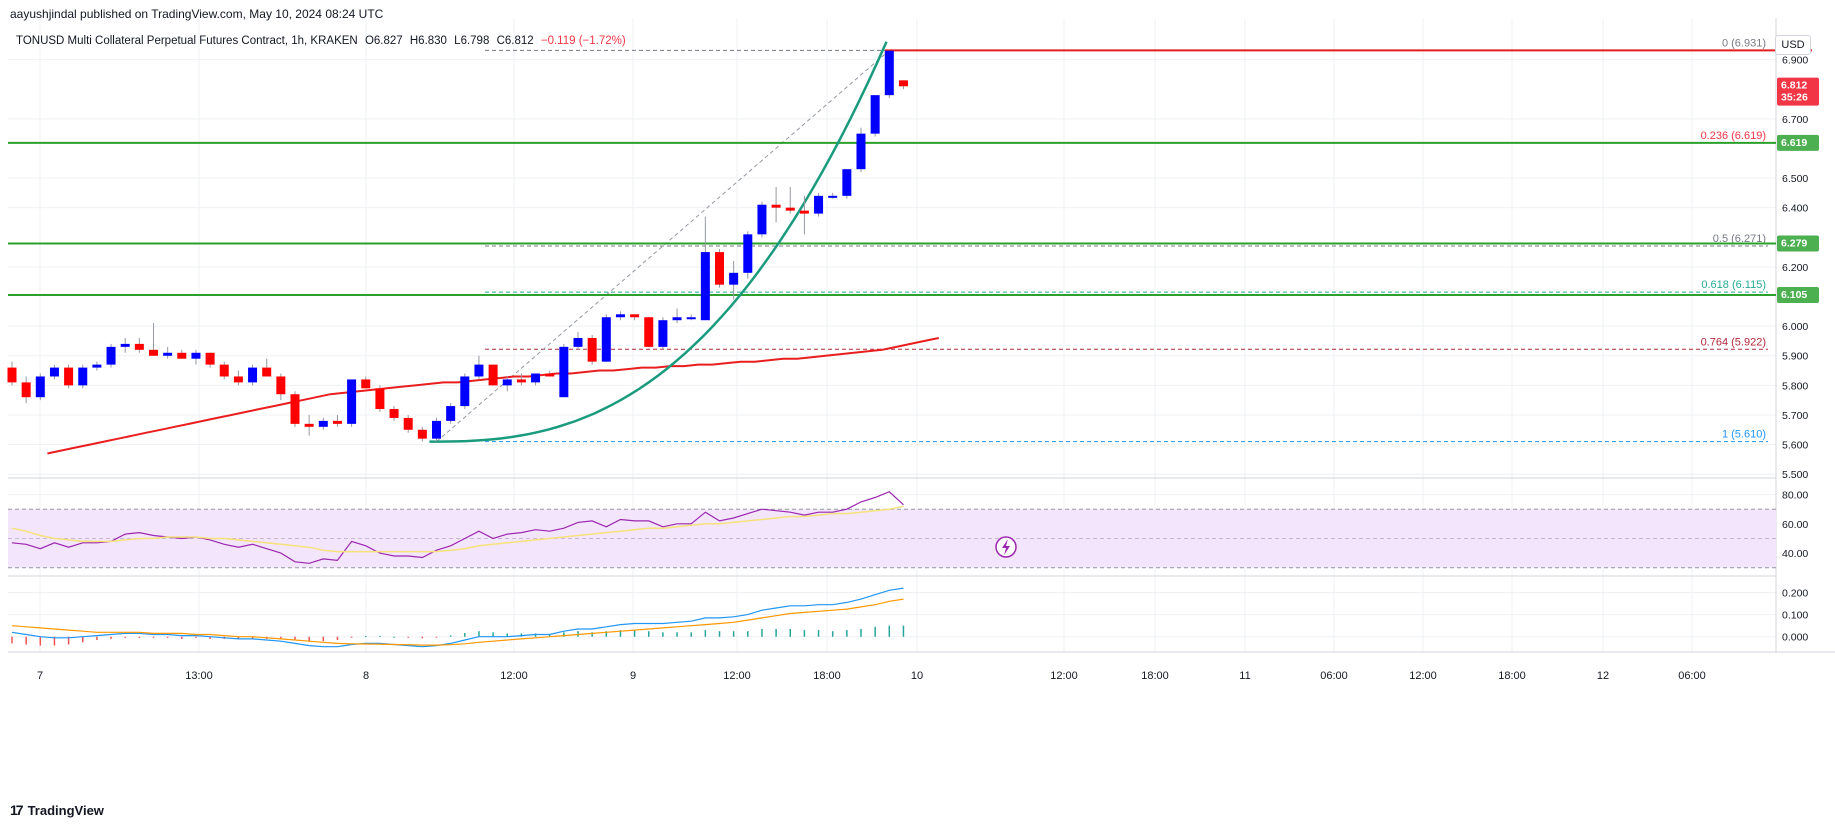 Image resolution: width=1835 pixels, height=827 pixels. Describe the element at coordinates (1795, 525) in the screenshot. I see `rsi-axis-label: 60.00` at that location.